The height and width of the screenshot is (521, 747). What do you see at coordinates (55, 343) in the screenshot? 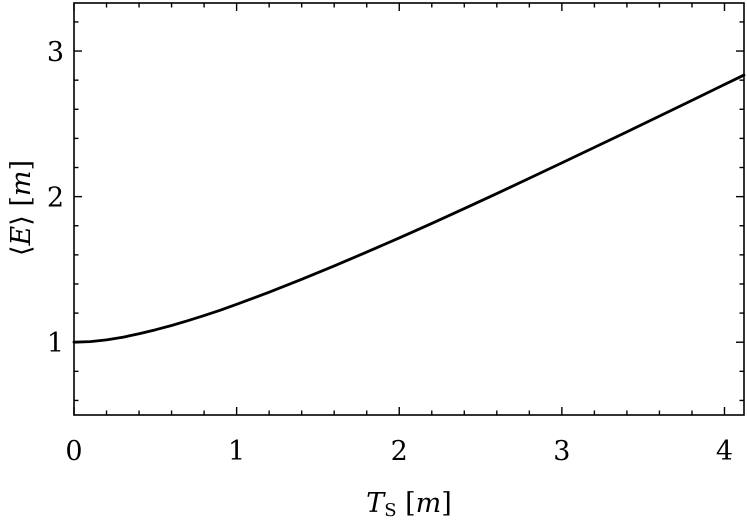
I see `y-tick-label: 1` at bounding box center [55, 343].